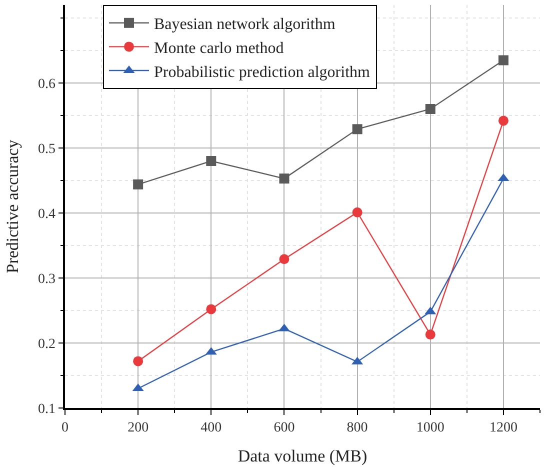  Describe the element at coordinates (503, 428) in the screenshot. I see `x-tick-label: 1200` at that location.